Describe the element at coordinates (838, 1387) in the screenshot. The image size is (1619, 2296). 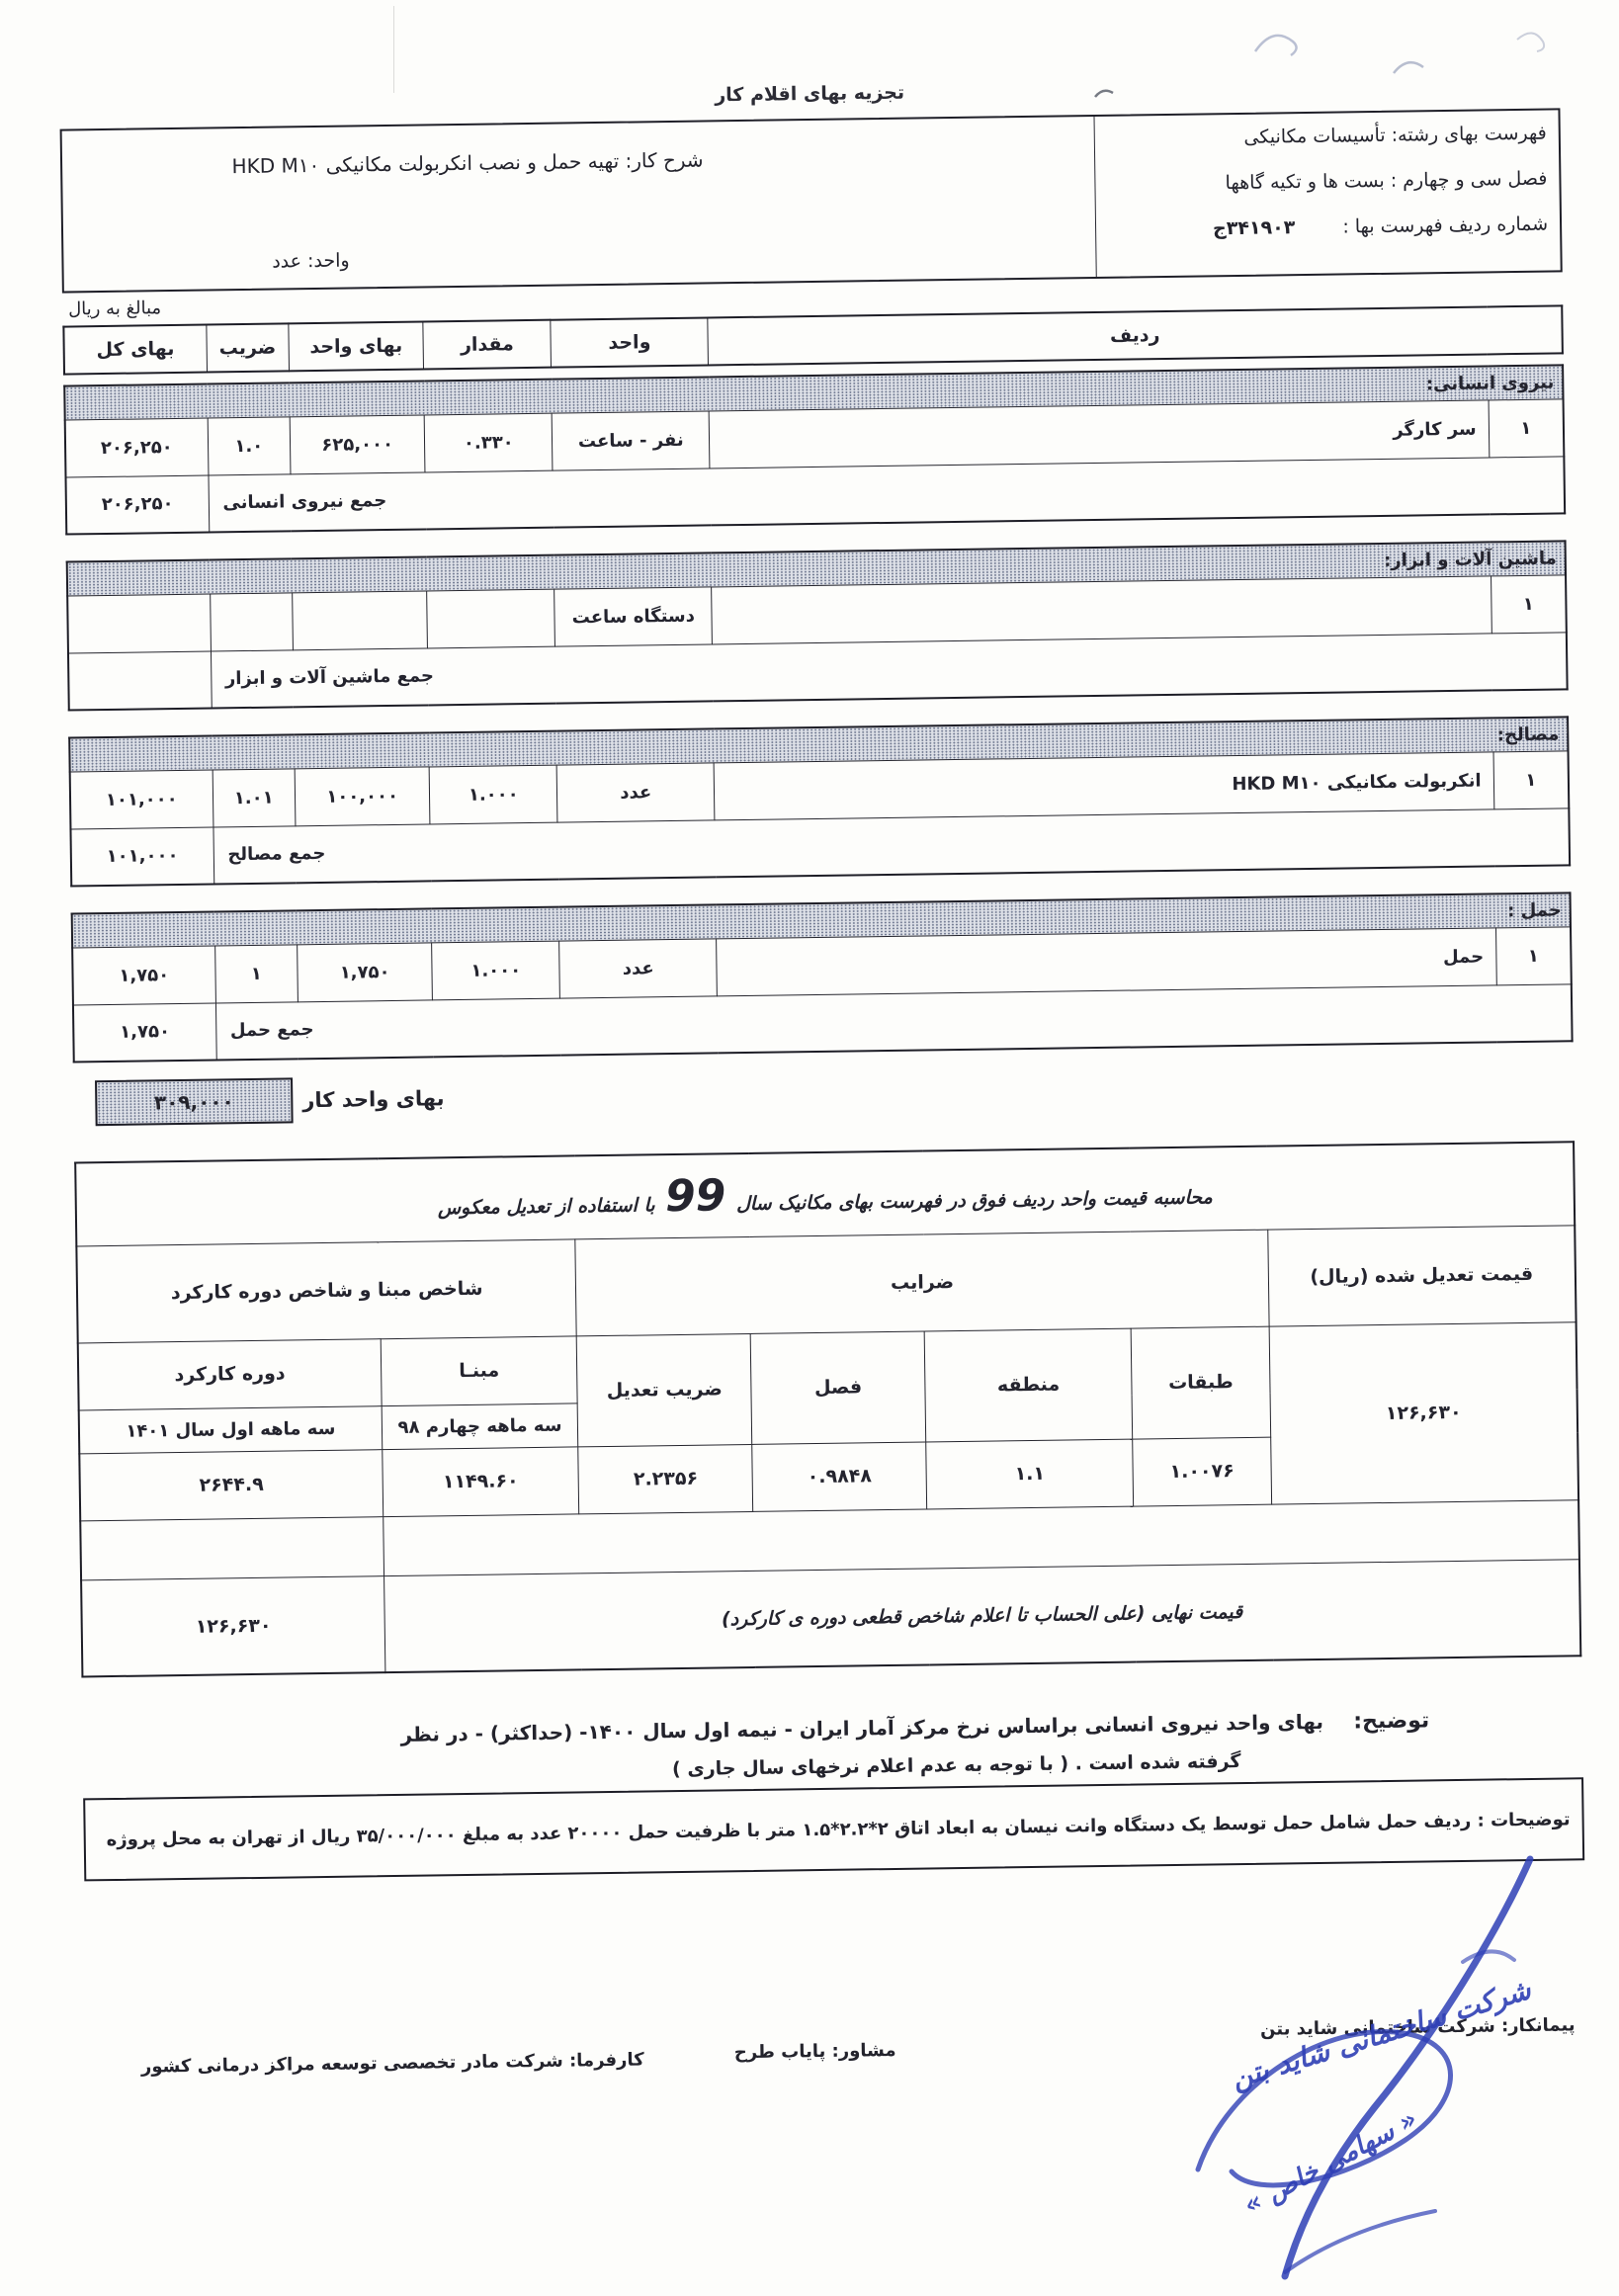
I see `col-season: فصل` at that location.